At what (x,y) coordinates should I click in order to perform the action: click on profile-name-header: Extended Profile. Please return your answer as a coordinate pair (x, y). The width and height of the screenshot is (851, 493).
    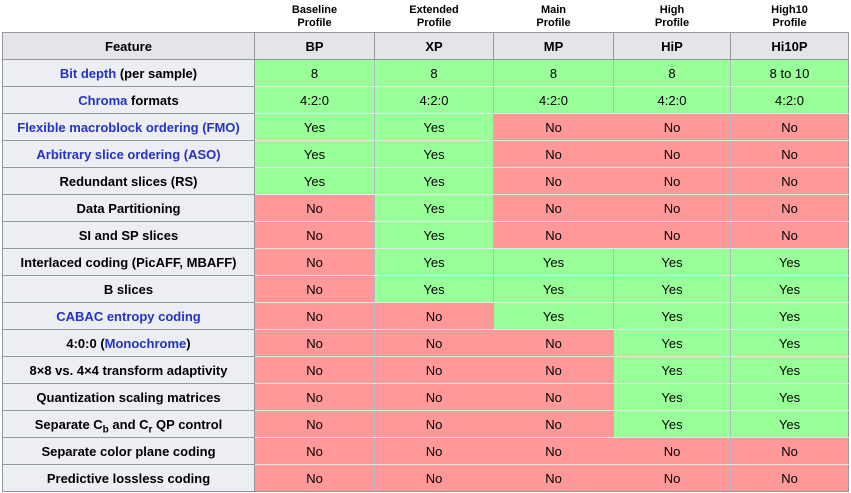
    Looking at the image, I should click on (434, 18).